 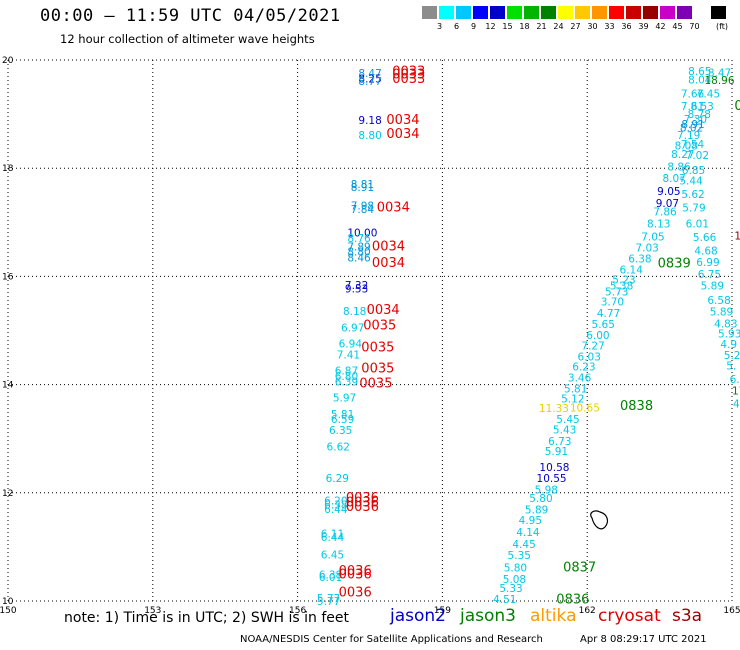 I want to click on wave-height-label: 8.81, so click(x=362, y=185).